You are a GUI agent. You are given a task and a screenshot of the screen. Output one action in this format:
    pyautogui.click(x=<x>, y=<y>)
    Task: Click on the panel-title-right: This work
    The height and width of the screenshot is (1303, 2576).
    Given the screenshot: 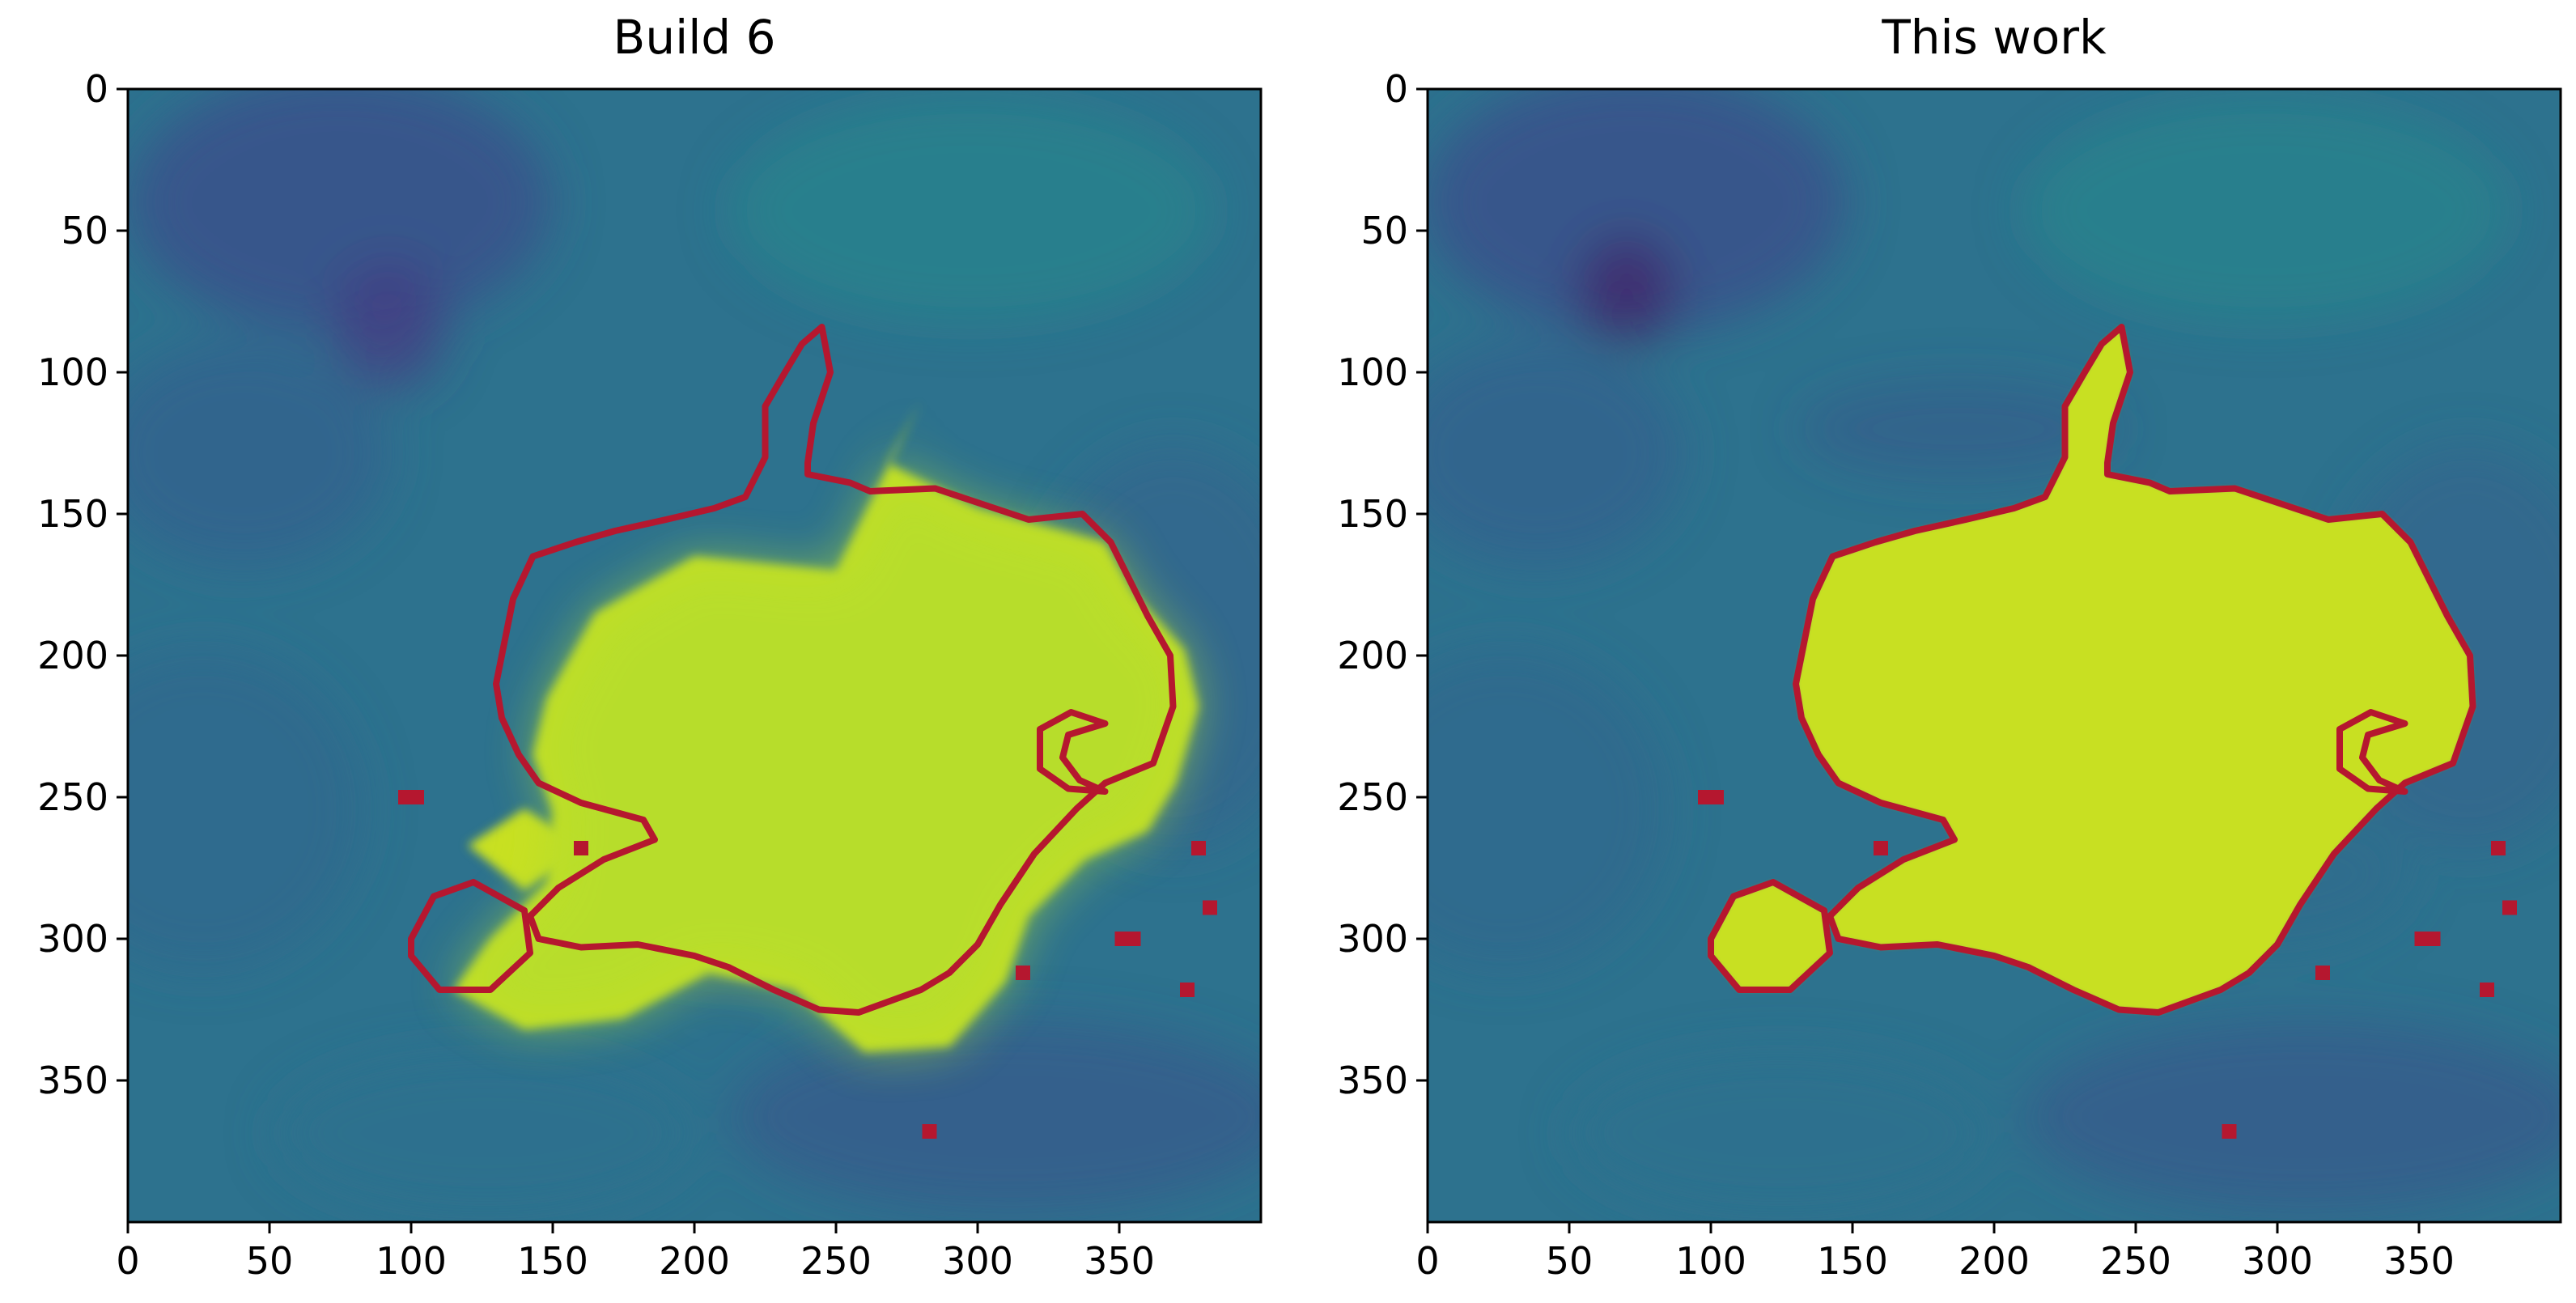 What is the action you would take?
    pyautogui.click(x=1994, y=37)
    